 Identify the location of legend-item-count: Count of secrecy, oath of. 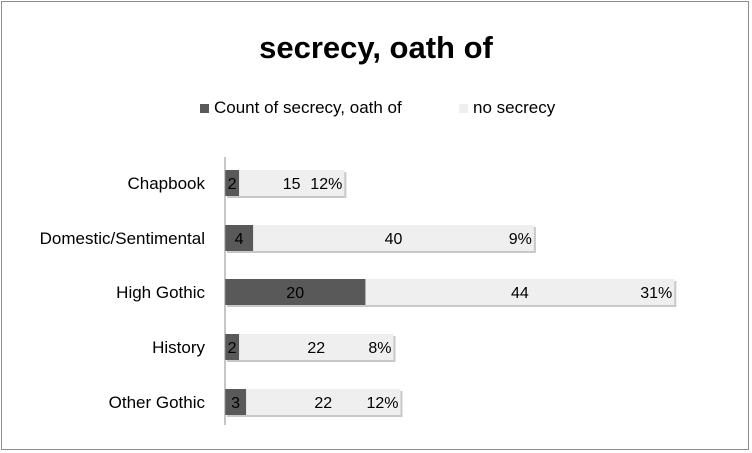
(301, 108).